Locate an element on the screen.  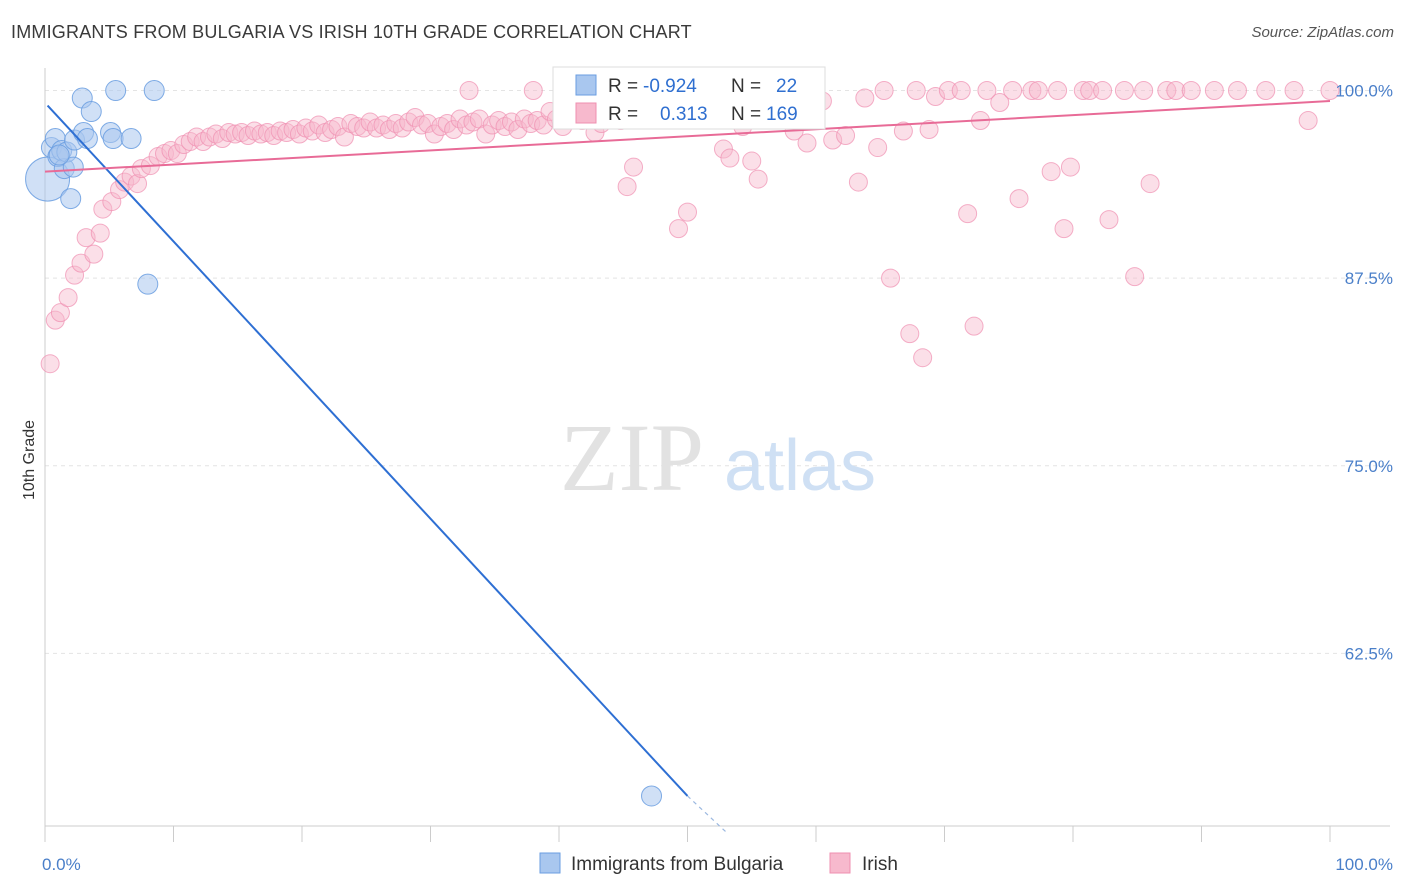
y-axis-label: 10th Grade is located at coordinates (29, 460).